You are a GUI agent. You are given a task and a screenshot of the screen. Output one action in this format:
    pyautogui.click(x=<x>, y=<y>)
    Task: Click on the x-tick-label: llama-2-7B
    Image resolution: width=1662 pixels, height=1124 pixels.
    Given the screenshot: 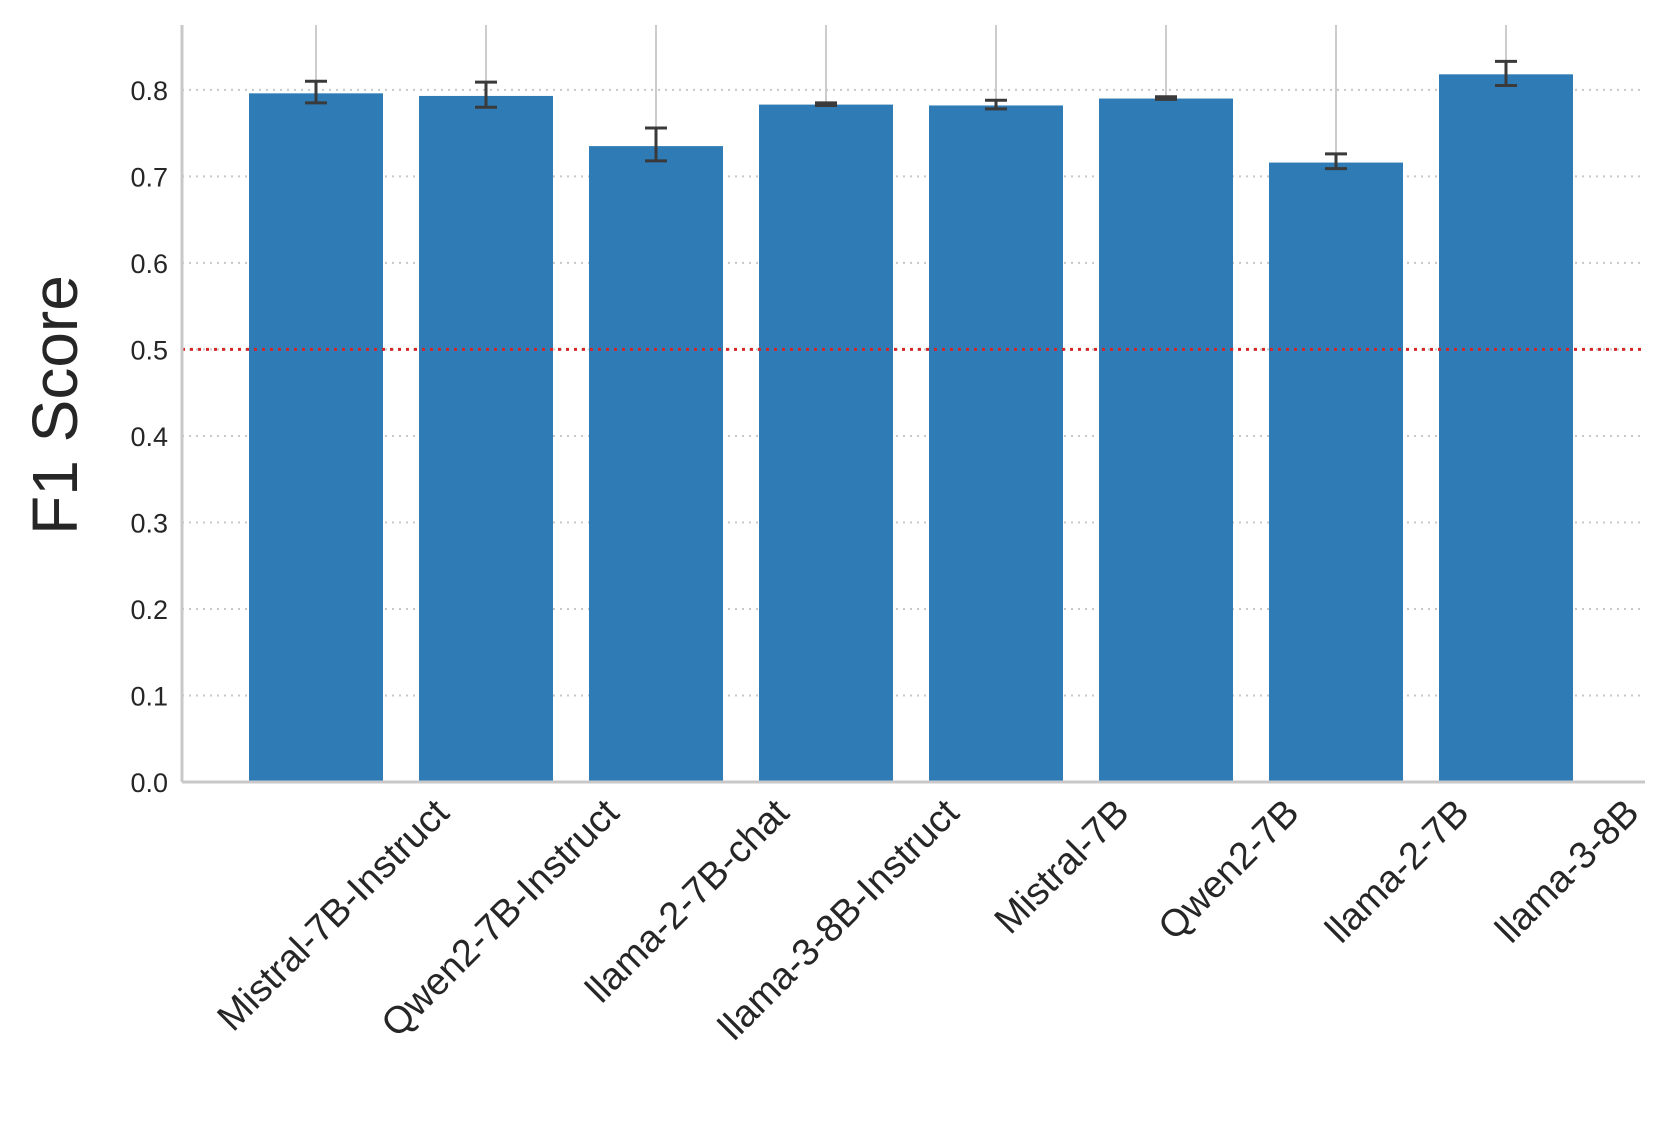 What is the action you would take?
    pyautogui.click(x=1398, y=872)
    